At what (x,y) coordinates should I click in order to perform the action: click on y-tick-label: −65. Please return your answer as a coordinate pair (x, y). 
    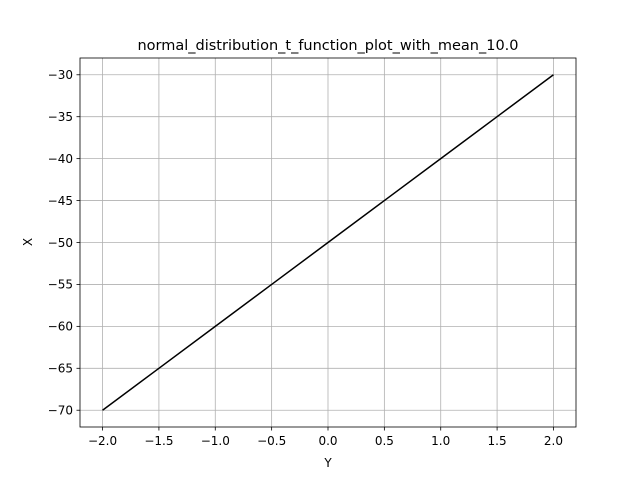
    Looking at the image, I should click on (60, 369).